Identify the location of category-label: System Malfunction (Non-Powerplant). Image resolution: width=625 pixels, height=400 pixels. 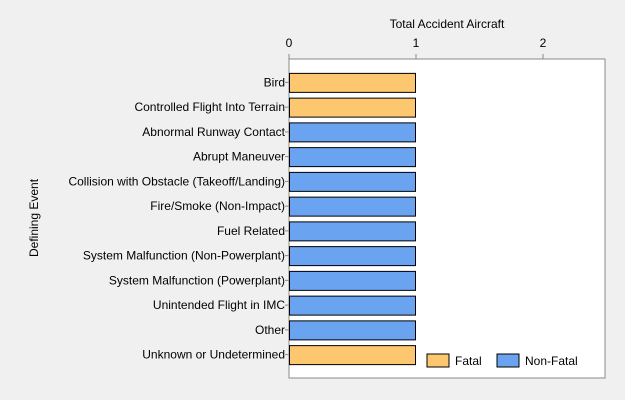
(184, 256).